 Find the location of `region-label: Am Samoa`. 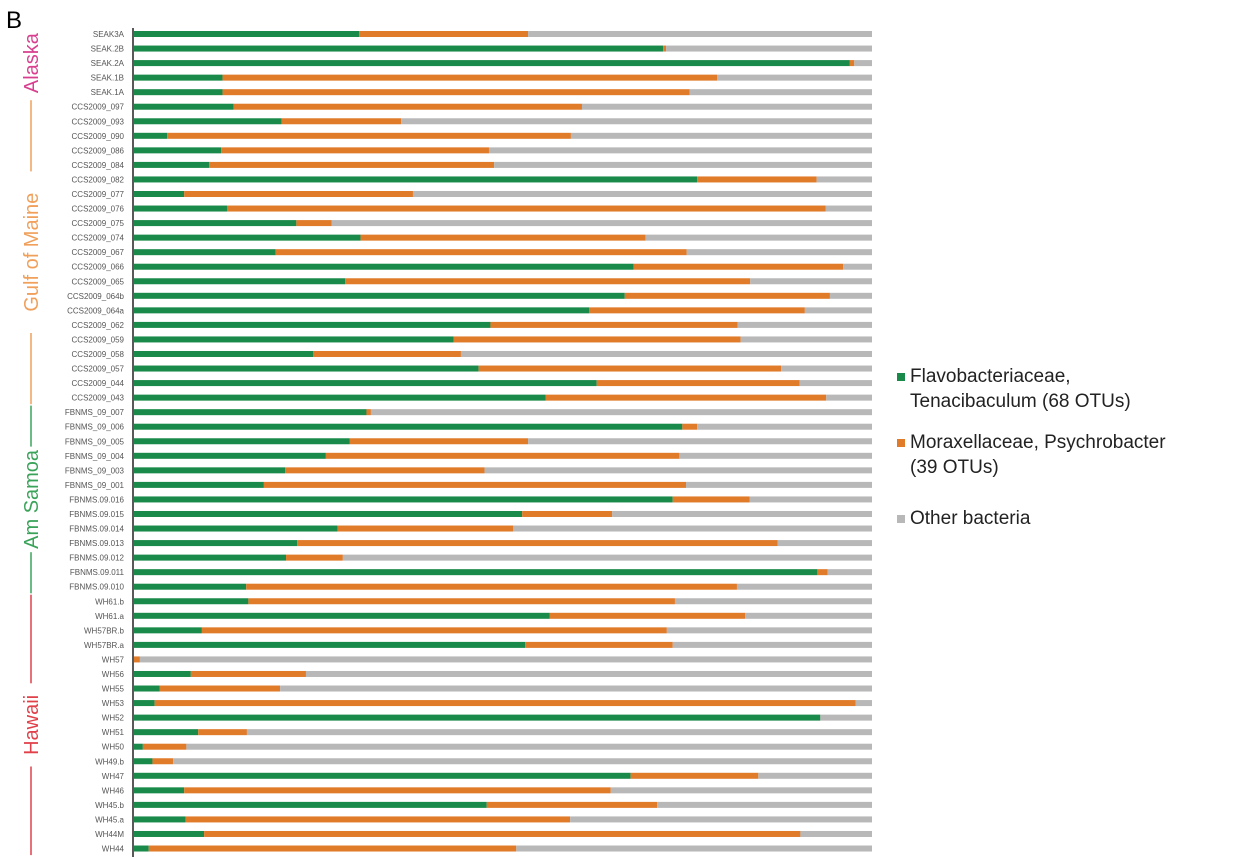

region-label: Am Samoa is located at coordinates (32, 499).